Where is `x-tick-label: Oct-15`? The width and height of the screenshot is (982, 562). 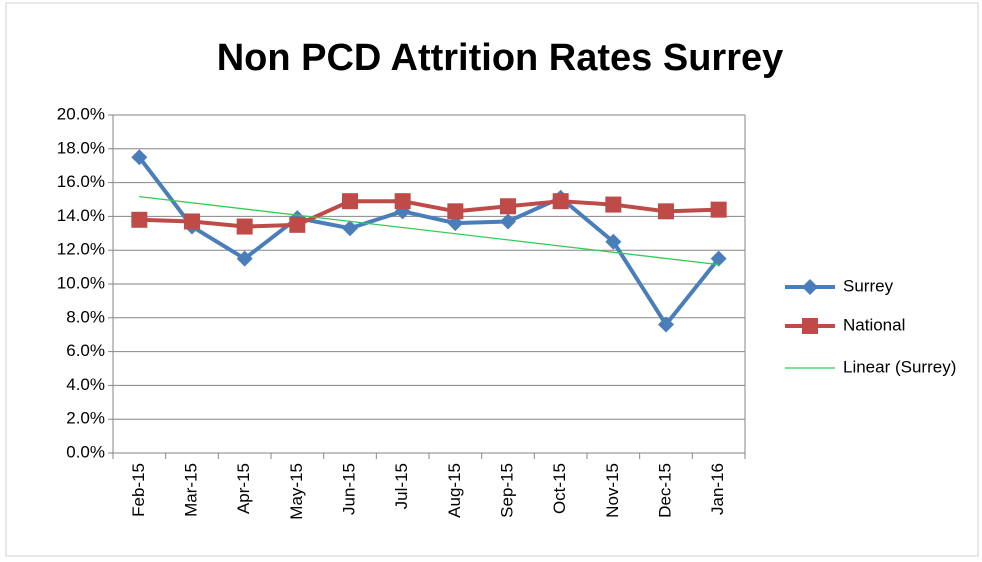
x-tick-label: Oct-15 is located at coordinates (559, 488).